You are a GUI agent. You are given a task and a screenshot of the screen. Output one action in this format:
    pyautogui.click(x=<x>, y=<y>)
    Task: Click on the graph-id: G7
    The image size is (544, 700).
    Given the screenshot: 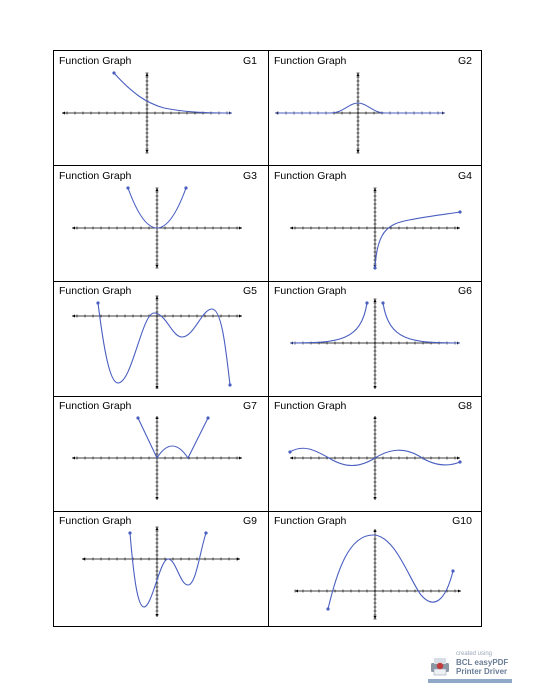 What is the action you would take?
    pyautogui.click(x=249, y=406)
    